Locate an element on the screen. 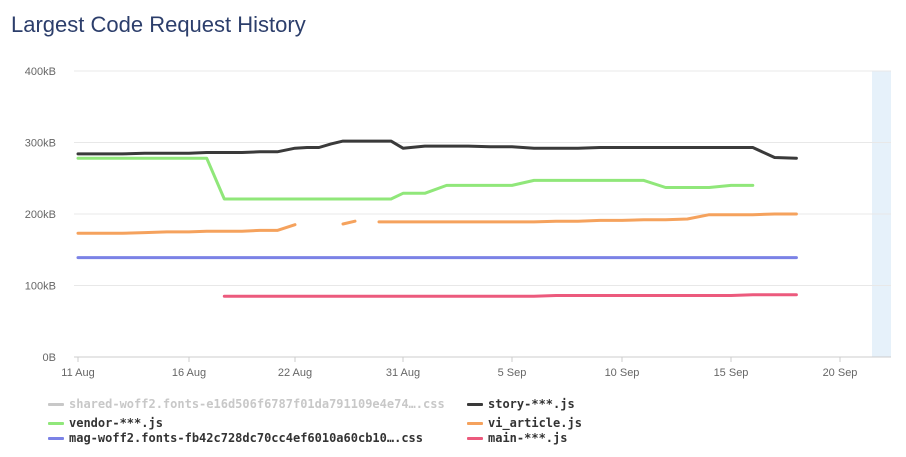 This screenshot has width=906, height=457. x-tick-label: 10 Sep is located at coordinates (622, 373).